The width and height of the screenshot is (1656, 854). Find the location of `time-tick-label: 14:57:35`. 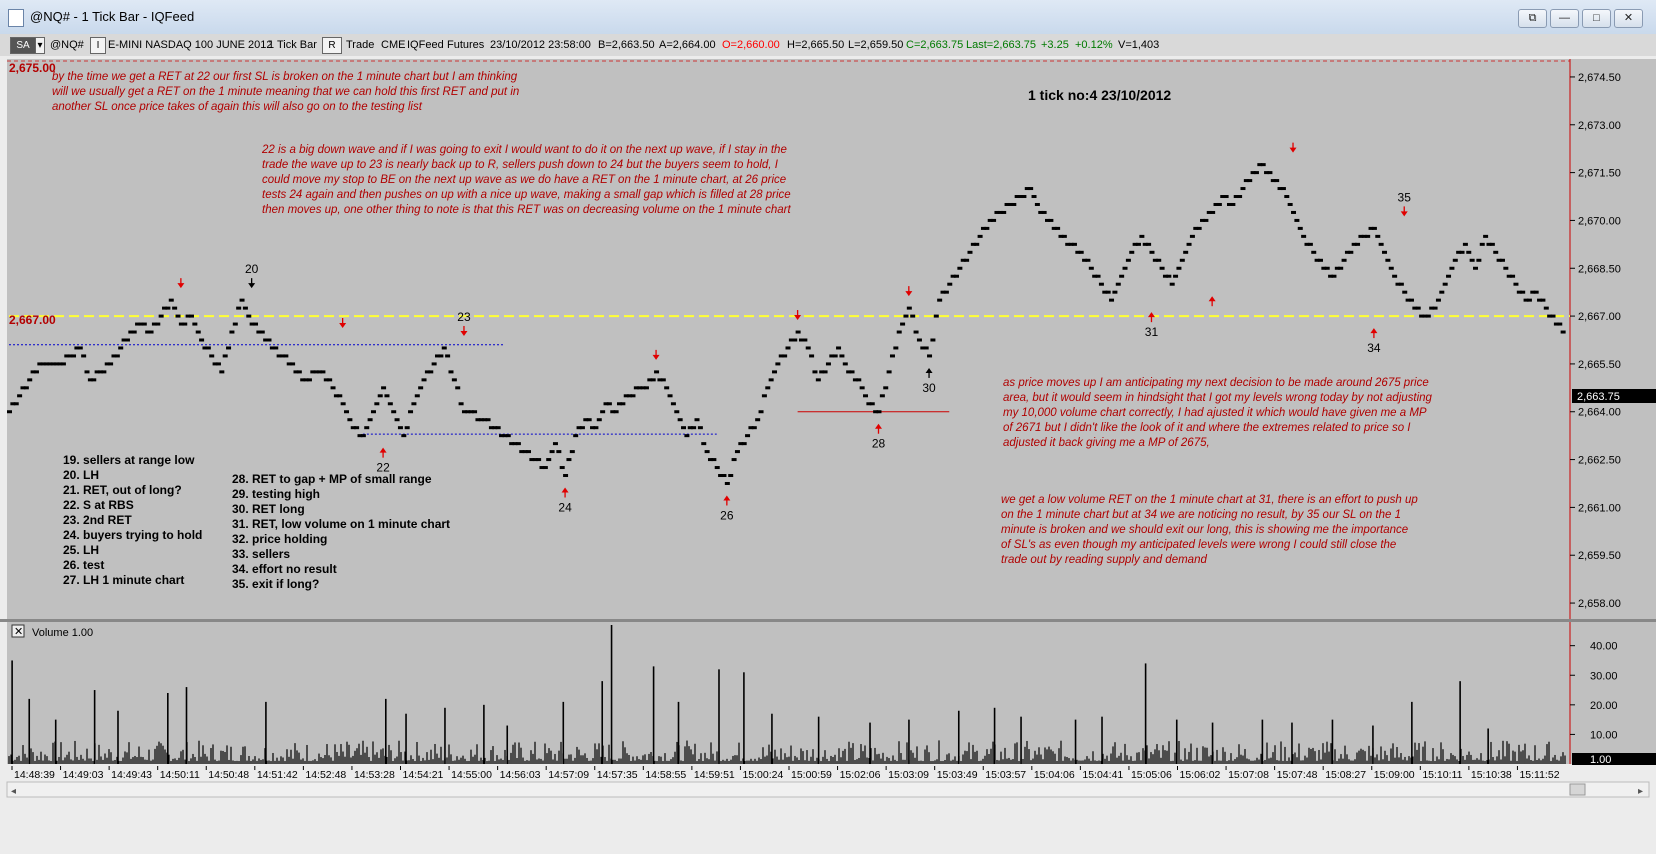

time-tick-label: 14:57:35 is located at coordinates (617, 775).